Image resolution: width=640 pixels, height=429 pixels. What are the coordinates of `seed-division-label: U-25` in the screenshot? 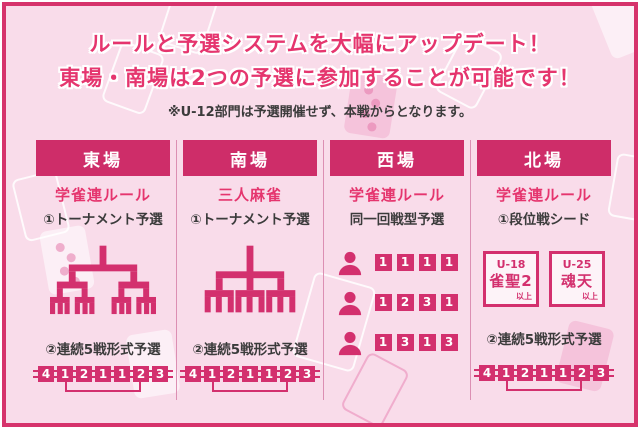 It's located at (577, 264).